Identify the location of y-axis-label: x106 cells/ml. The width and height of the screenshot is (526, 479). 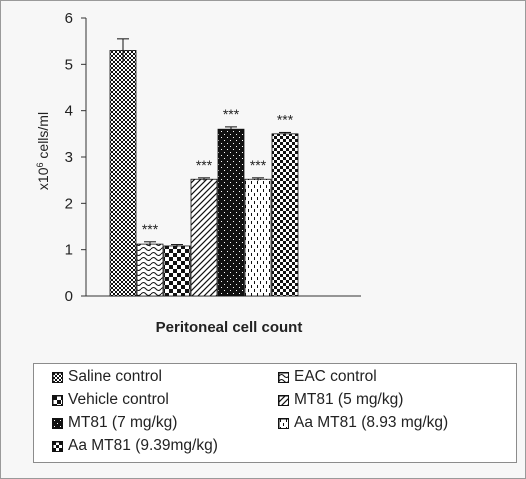
(43, 151).